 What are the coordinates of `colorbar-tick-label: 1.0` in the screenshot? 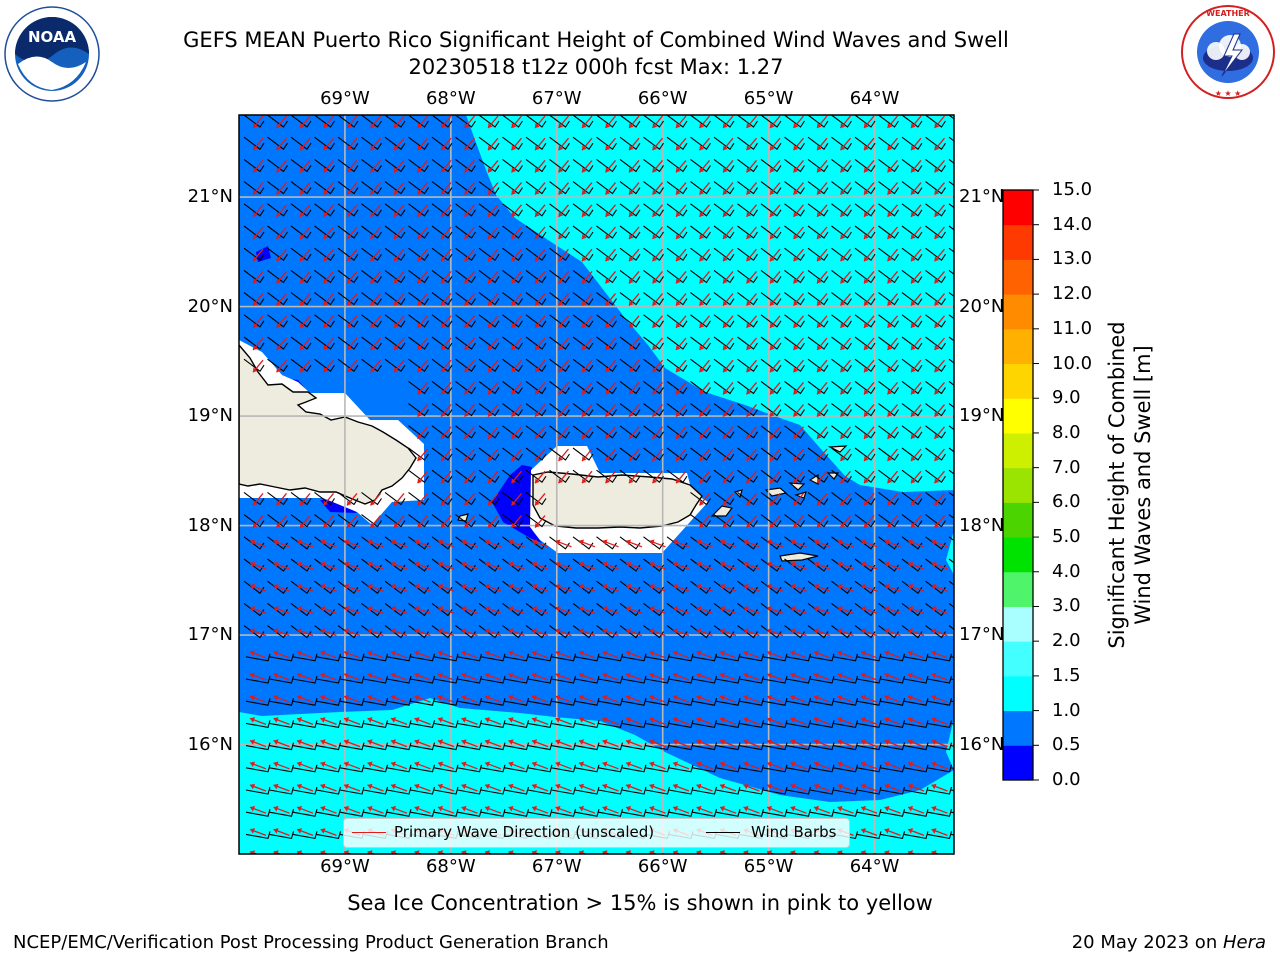 It's located at (1066, 710).